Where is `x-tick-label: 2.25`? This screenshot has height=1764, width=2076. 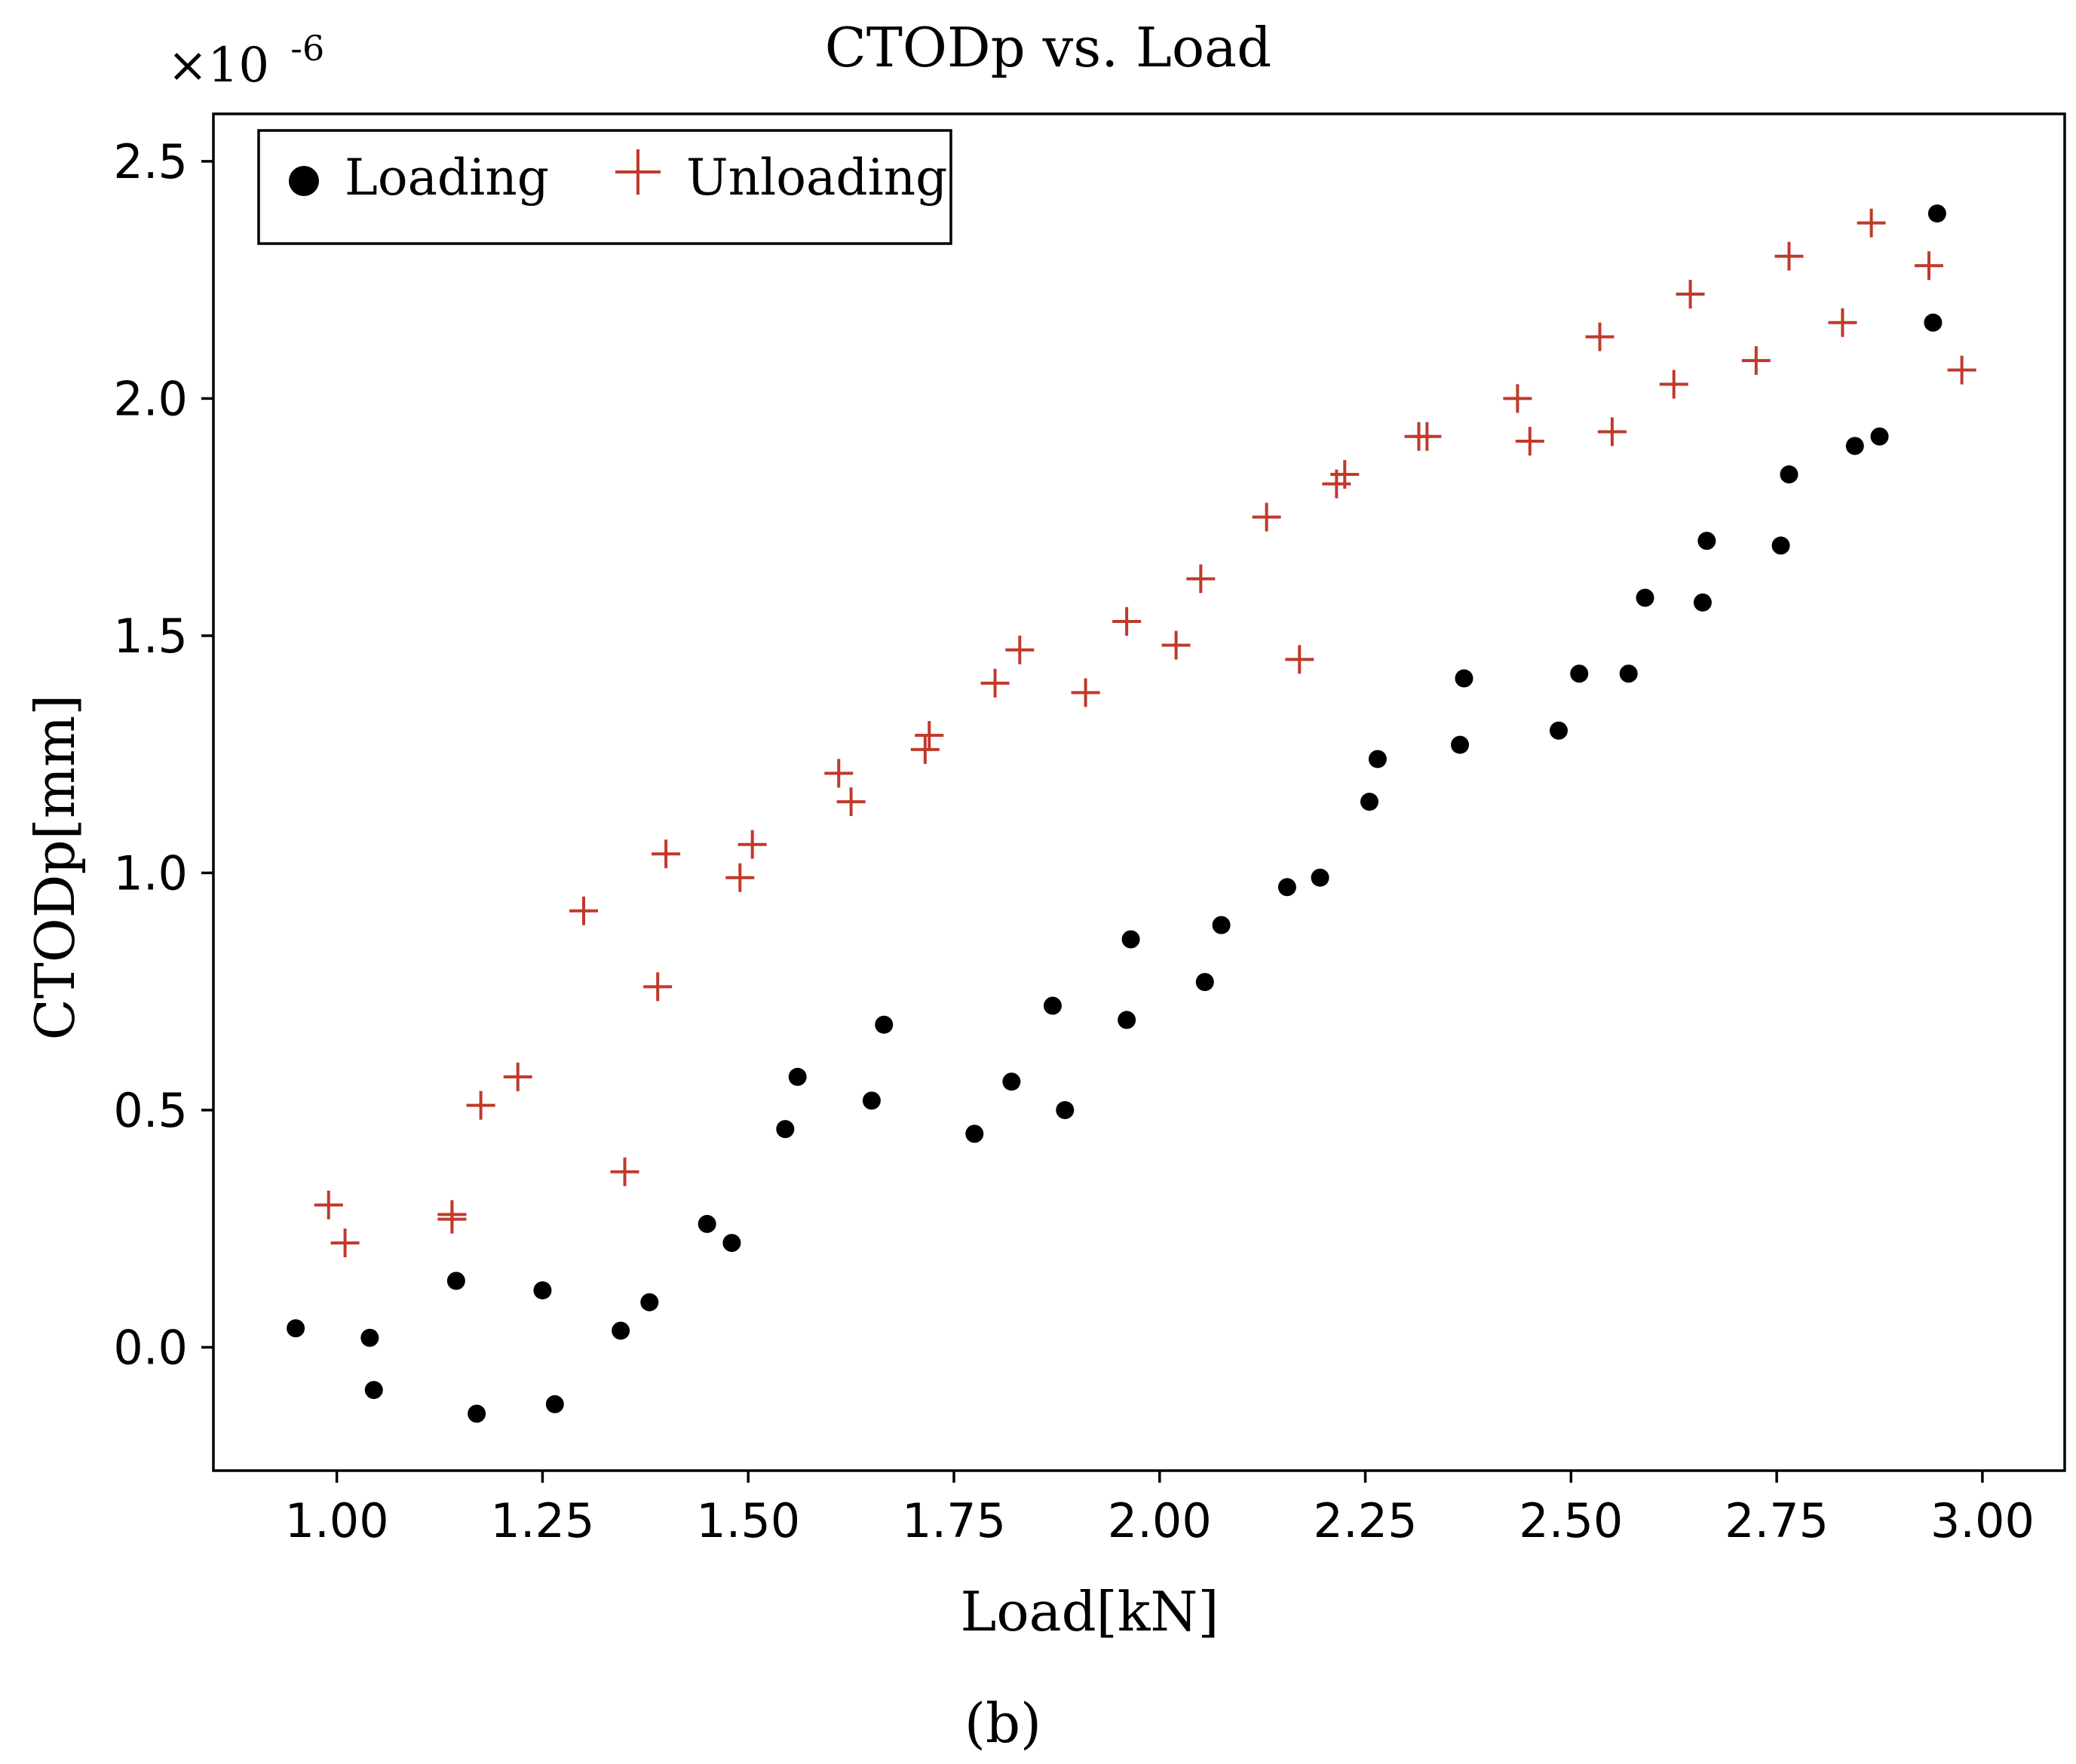 x-tick-label: 2.25 is located at coordinates (1366, 1520).